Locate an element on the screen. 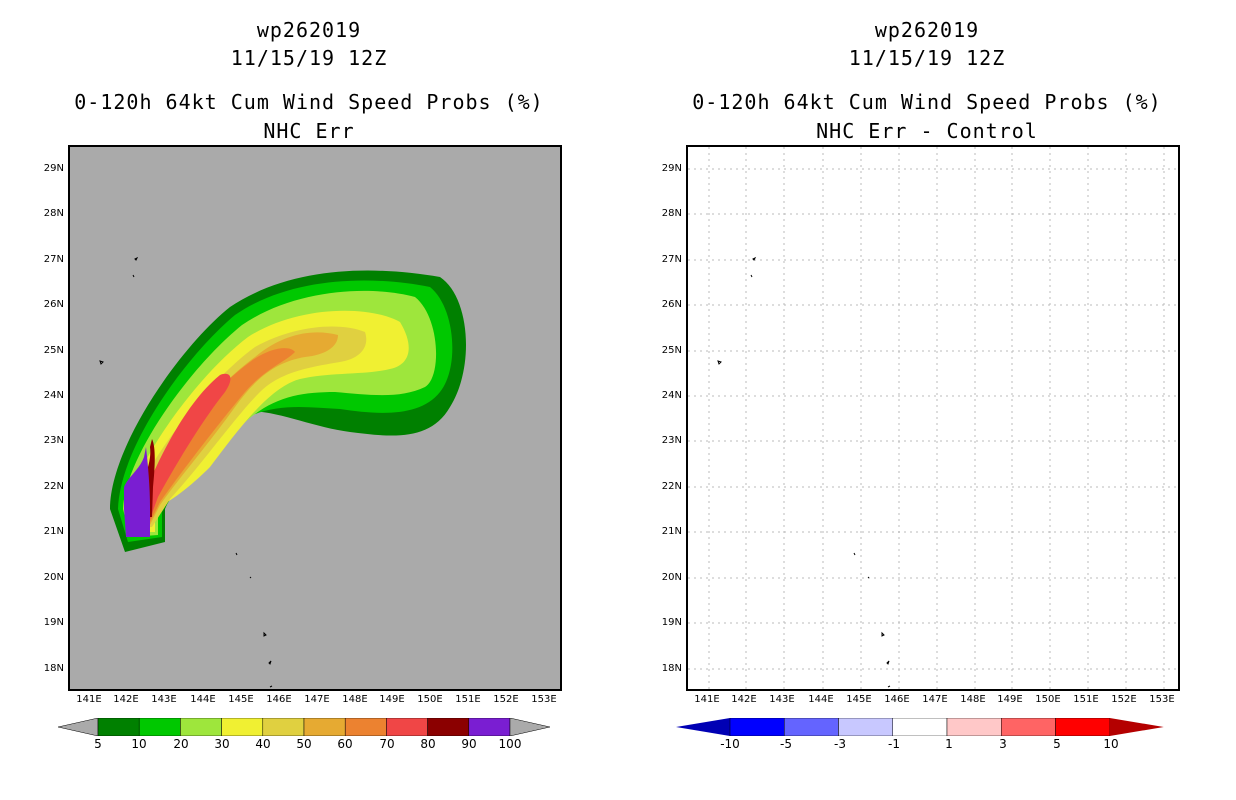 The image size is (1236, 800). cb-label: 50 is located at coordinates (304, 744).